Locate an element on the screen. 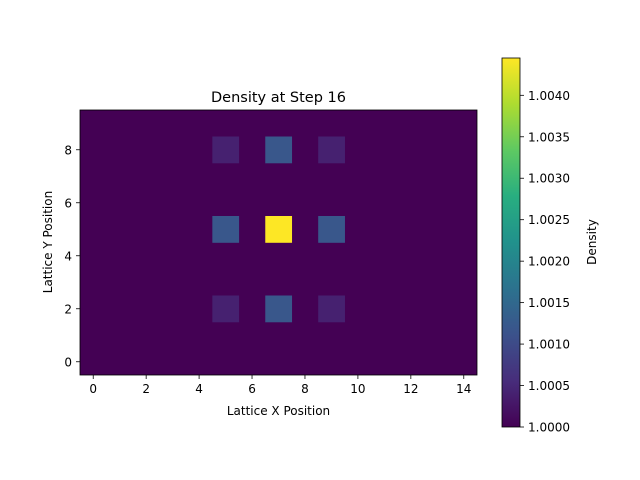 The height and width of the screenshot is (480, 640). y-tick-label: 8 is located at coordinates (68, 150).